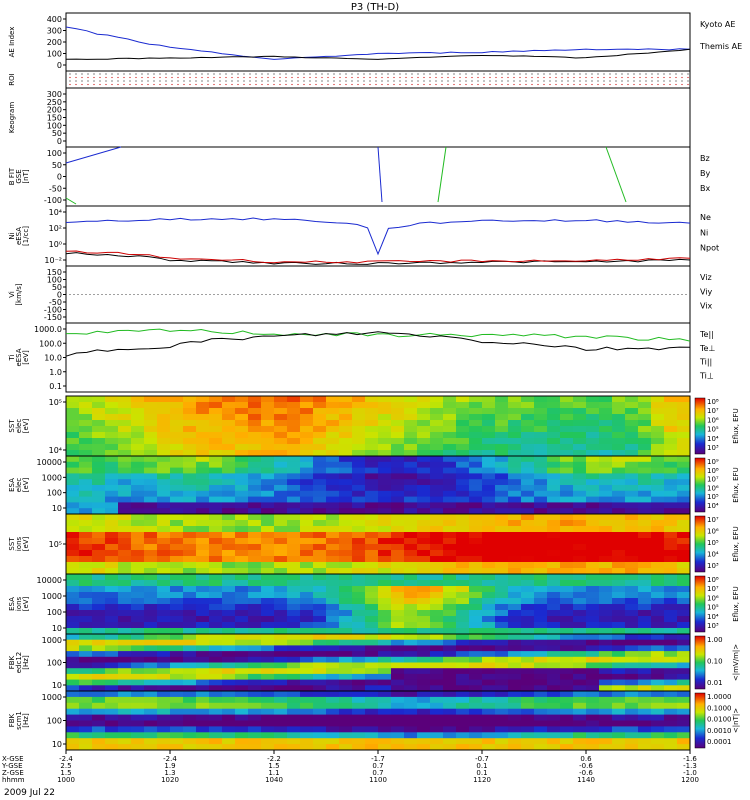  Describe the element at coordinates (54, 493) in the screenshot. I see `y-tick-label: 100` at that location.